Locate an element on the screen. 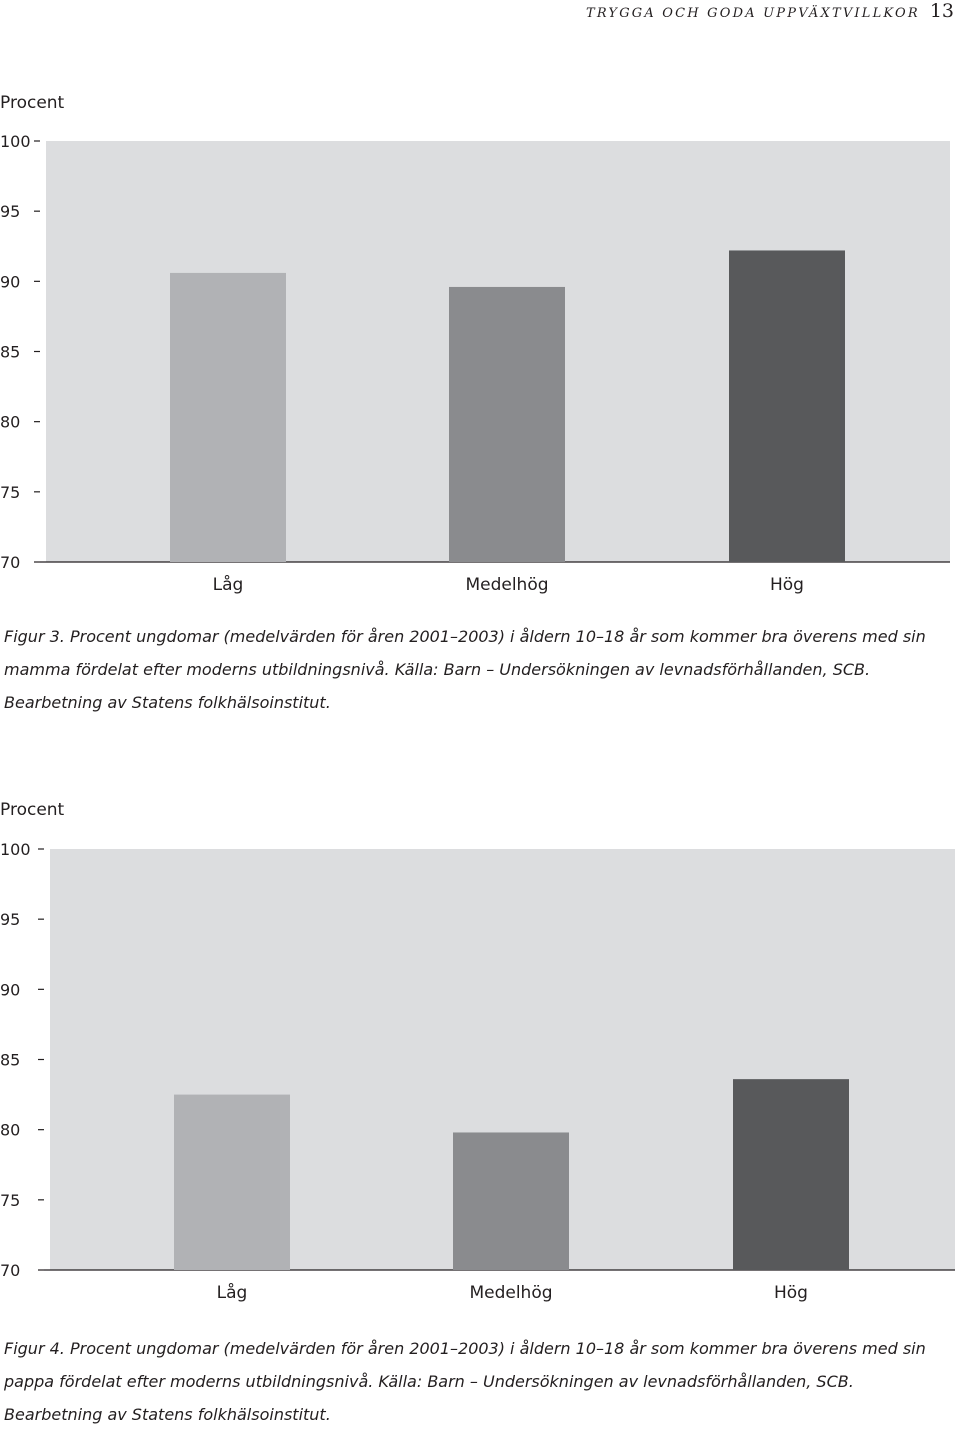  running-title: TRYGGA OCH GODA UPPVÄXTVILLKOR is located at coordinates (752, 13).